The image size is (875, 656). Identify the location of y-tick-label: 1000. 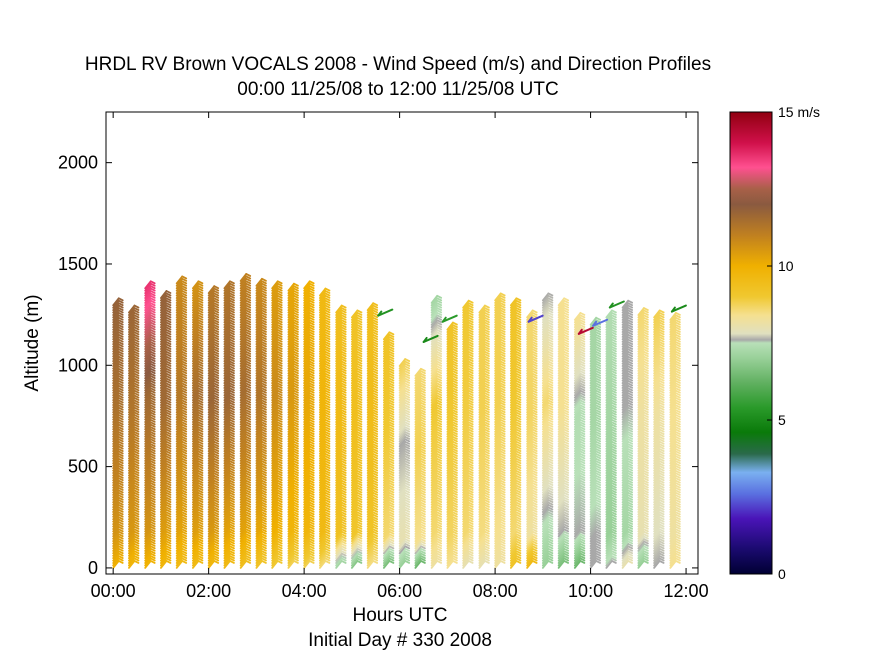
(78, 365).